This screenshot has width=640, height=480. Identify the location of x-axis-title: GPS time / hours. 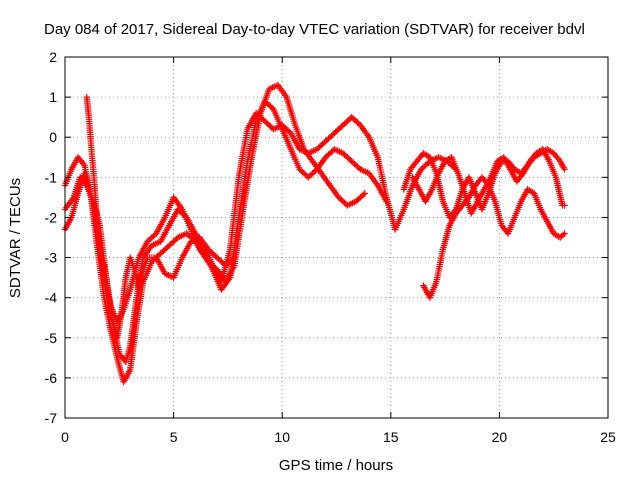
(336, 465).